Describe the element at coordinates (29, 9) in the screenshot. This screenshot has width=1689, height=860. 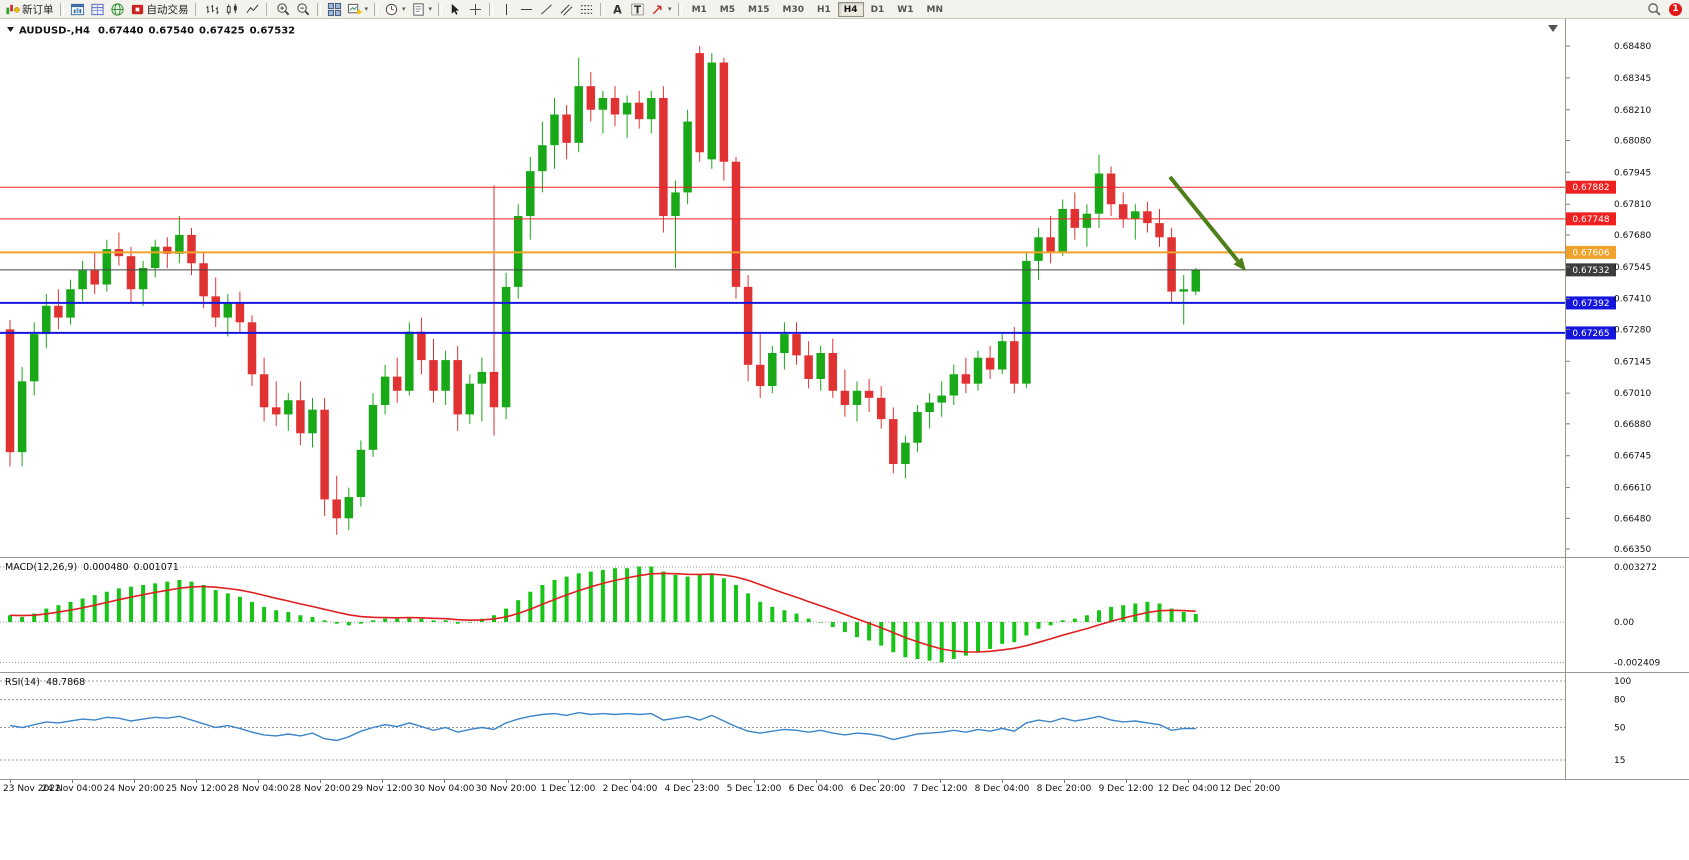
I see `new-order-button: 新订单` at that location.